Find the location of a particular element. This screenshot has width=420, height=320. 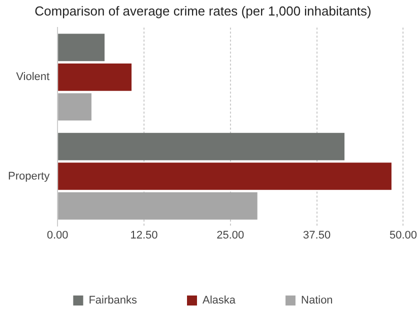

y-tick-label: Violent is located at coordinates (33, 77).